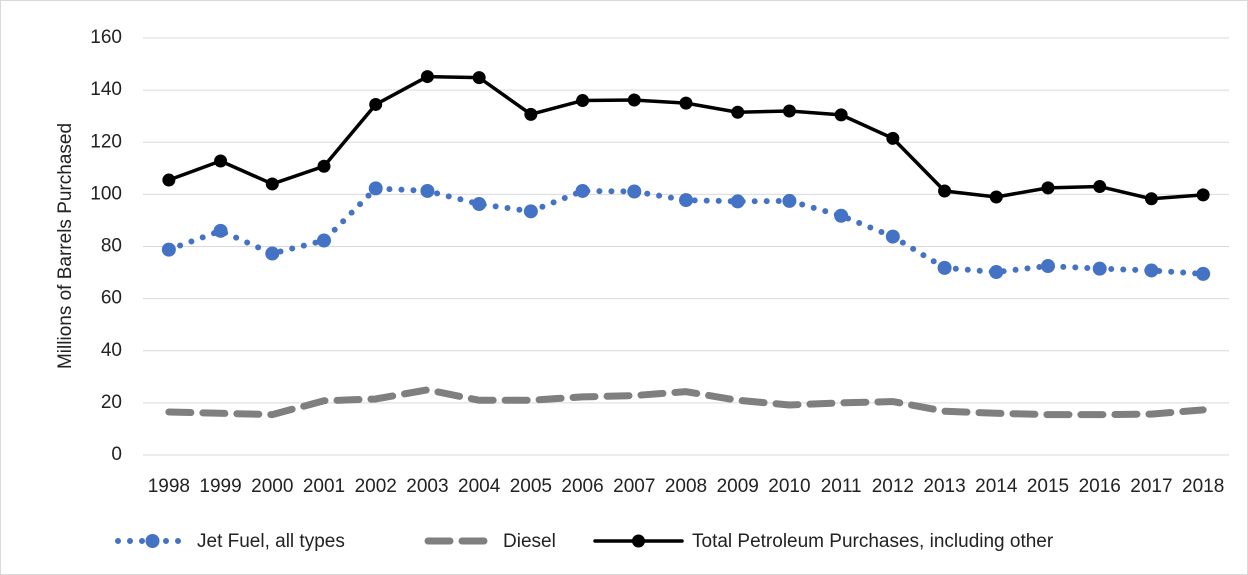 This screenshot has width=1248, height=575. I want to click on y-tick-label: 20, so click(111, 402).